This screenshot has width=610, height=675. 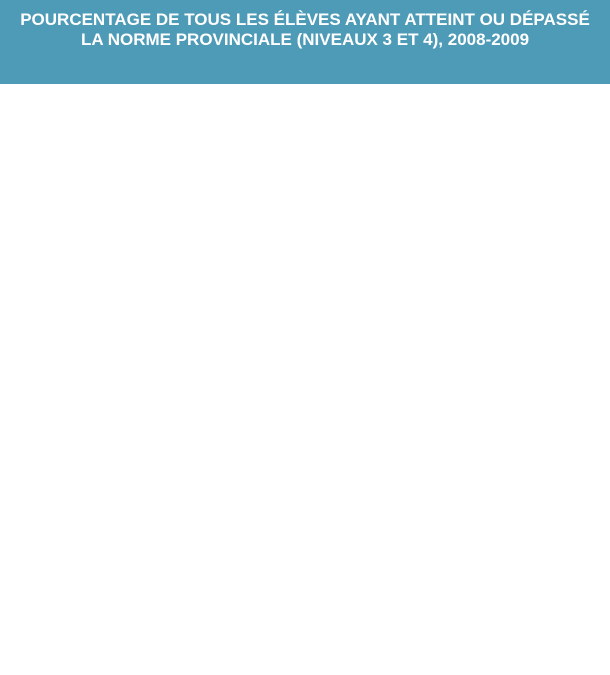 I want to click on section-title: 3ᵉ année, so click(x=305, y=105).